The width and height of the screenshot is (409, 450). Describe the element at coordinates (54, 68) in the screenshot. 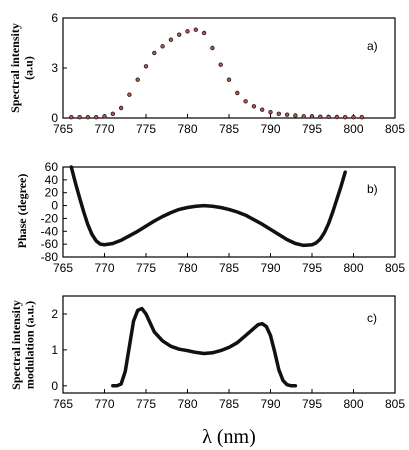

I see `y-tick-label: 3` at that location.